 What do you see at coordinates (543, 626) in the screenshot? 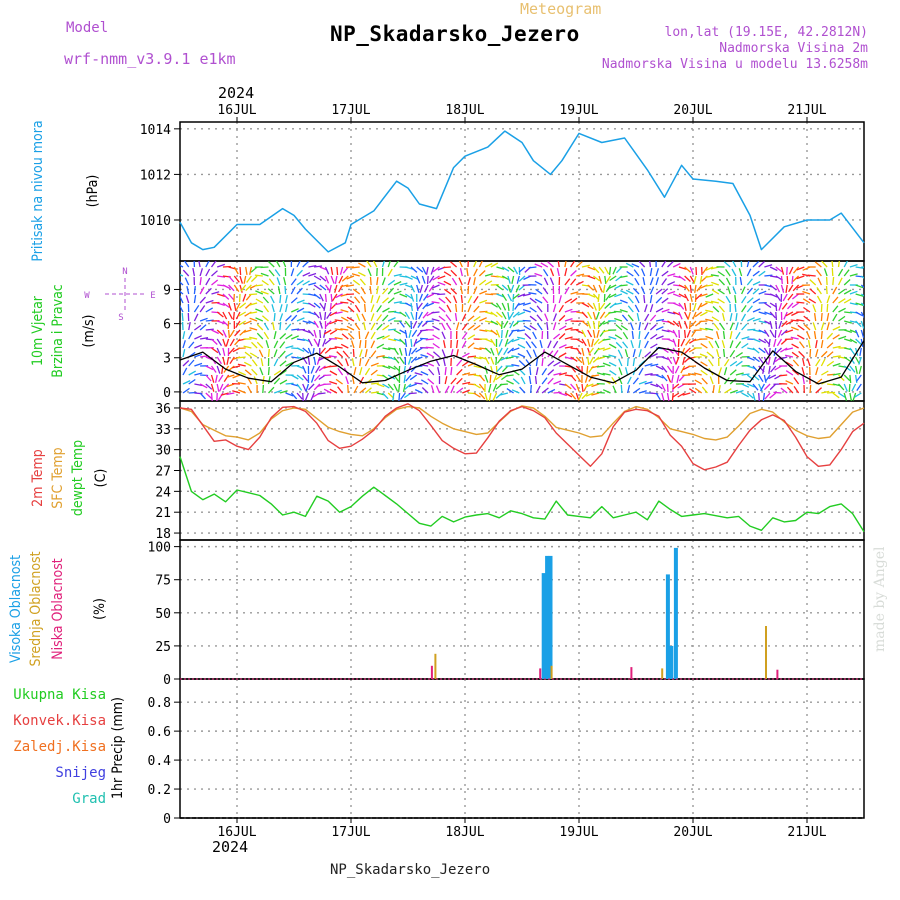
I see `cloud-bar` at bounding box center [543, 626].